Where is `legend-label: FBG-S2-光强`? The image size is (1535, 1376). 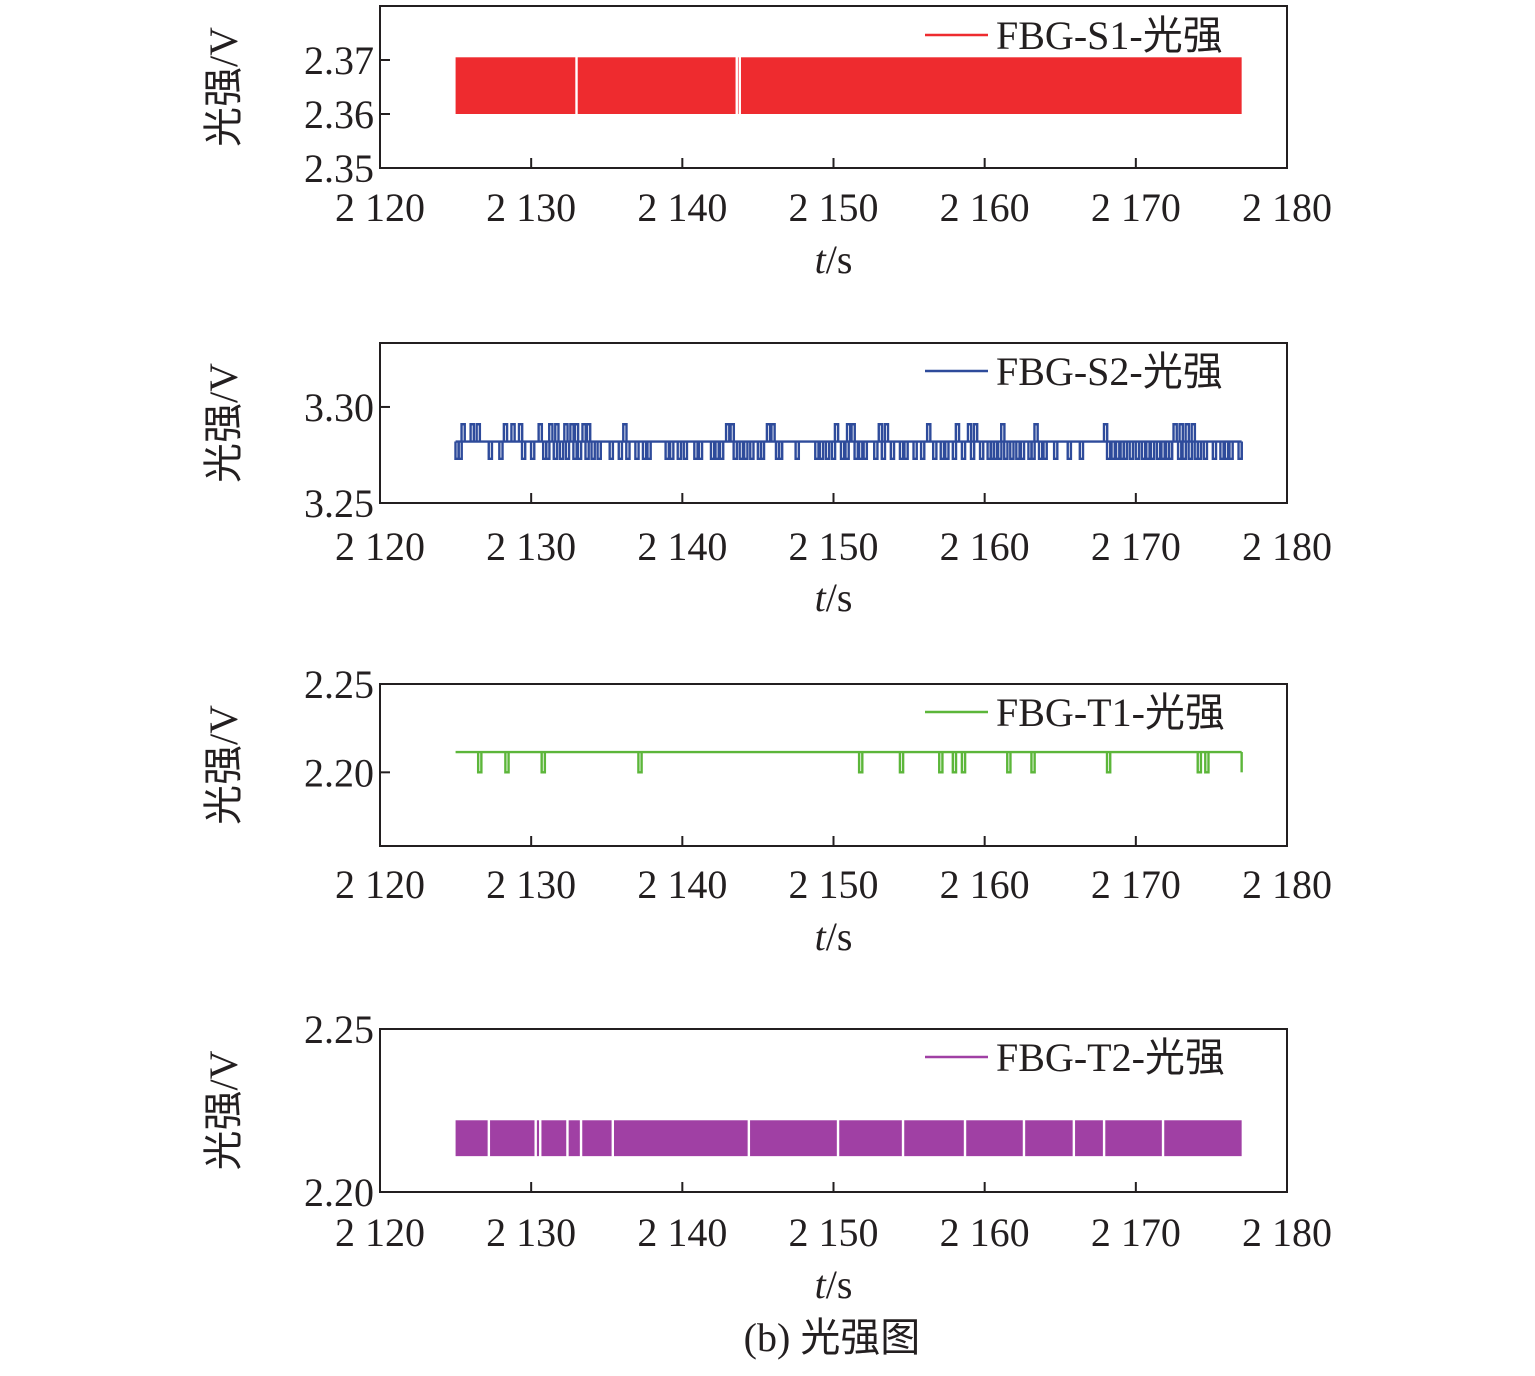 legend-label: FBG-S2-光强 is located at coordinates (1109, 371).